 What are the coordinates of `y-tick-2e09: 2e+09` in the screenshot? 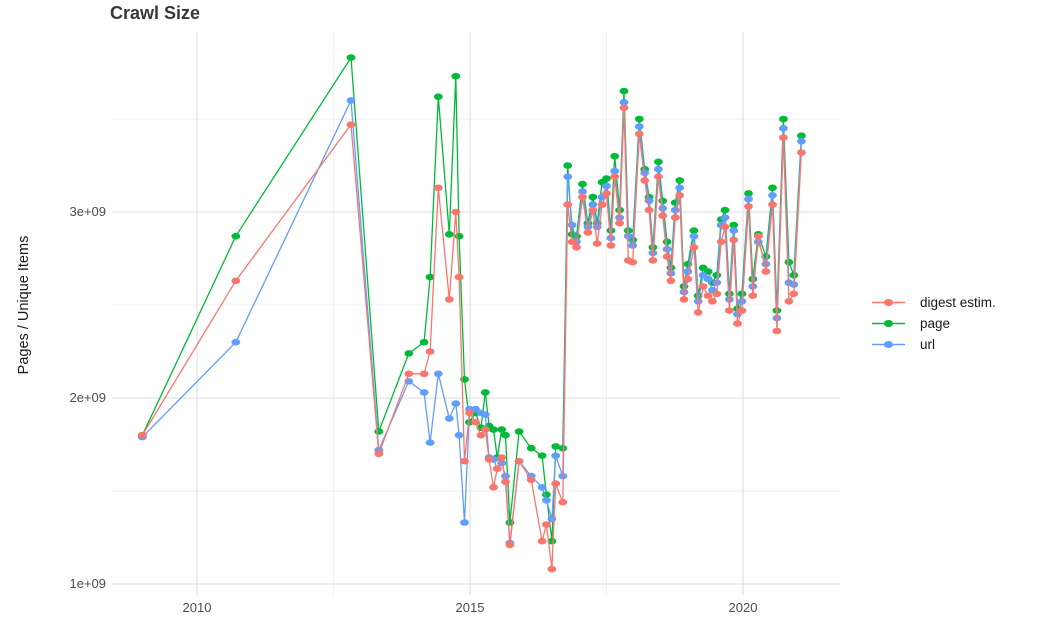 It's located at (87, 397).